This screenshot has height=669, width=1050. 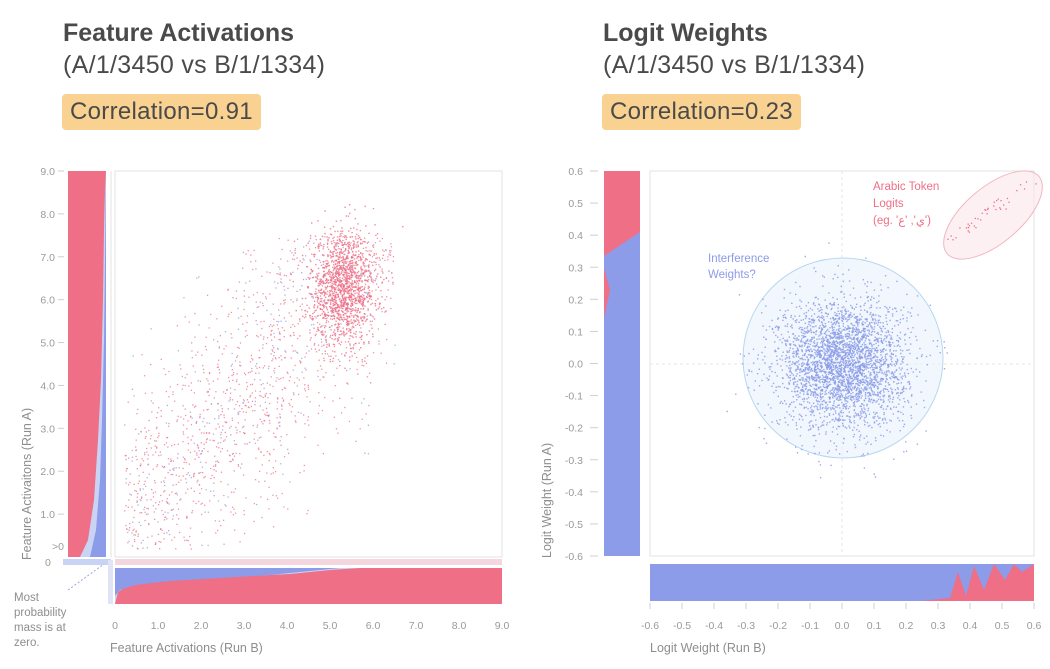 What do you see at coordinates (330, 626) in the screenshot?
I see `left-x-tick-label: 5.0` at bounding box center [330, 626].